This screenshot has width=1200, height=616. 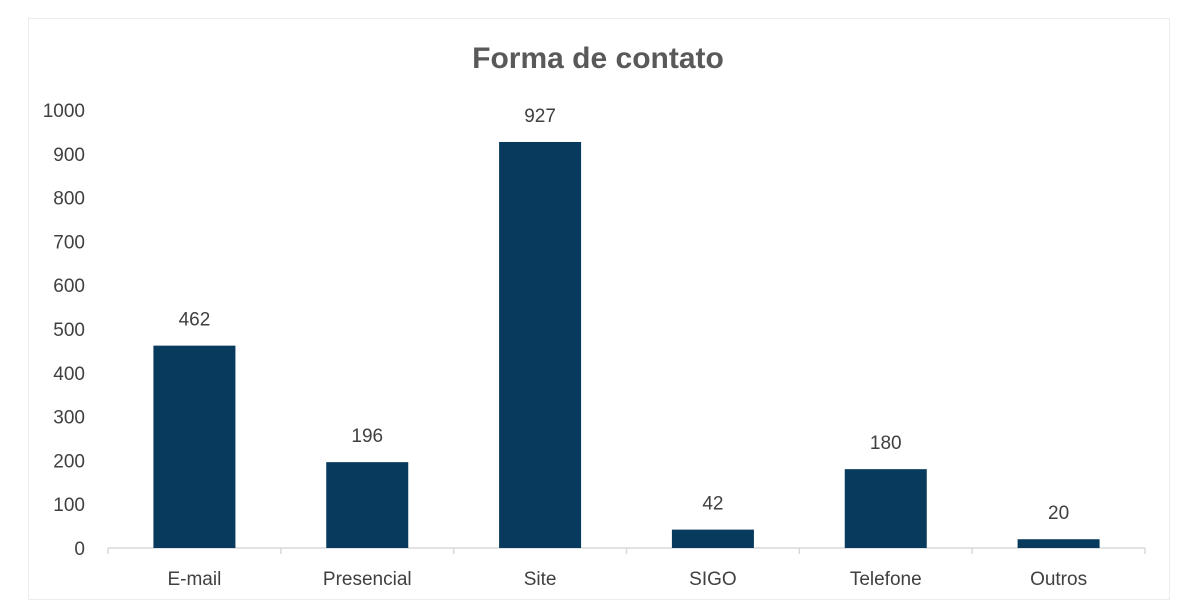 I want to click on bar-telefone, so click(x=885, y=508).